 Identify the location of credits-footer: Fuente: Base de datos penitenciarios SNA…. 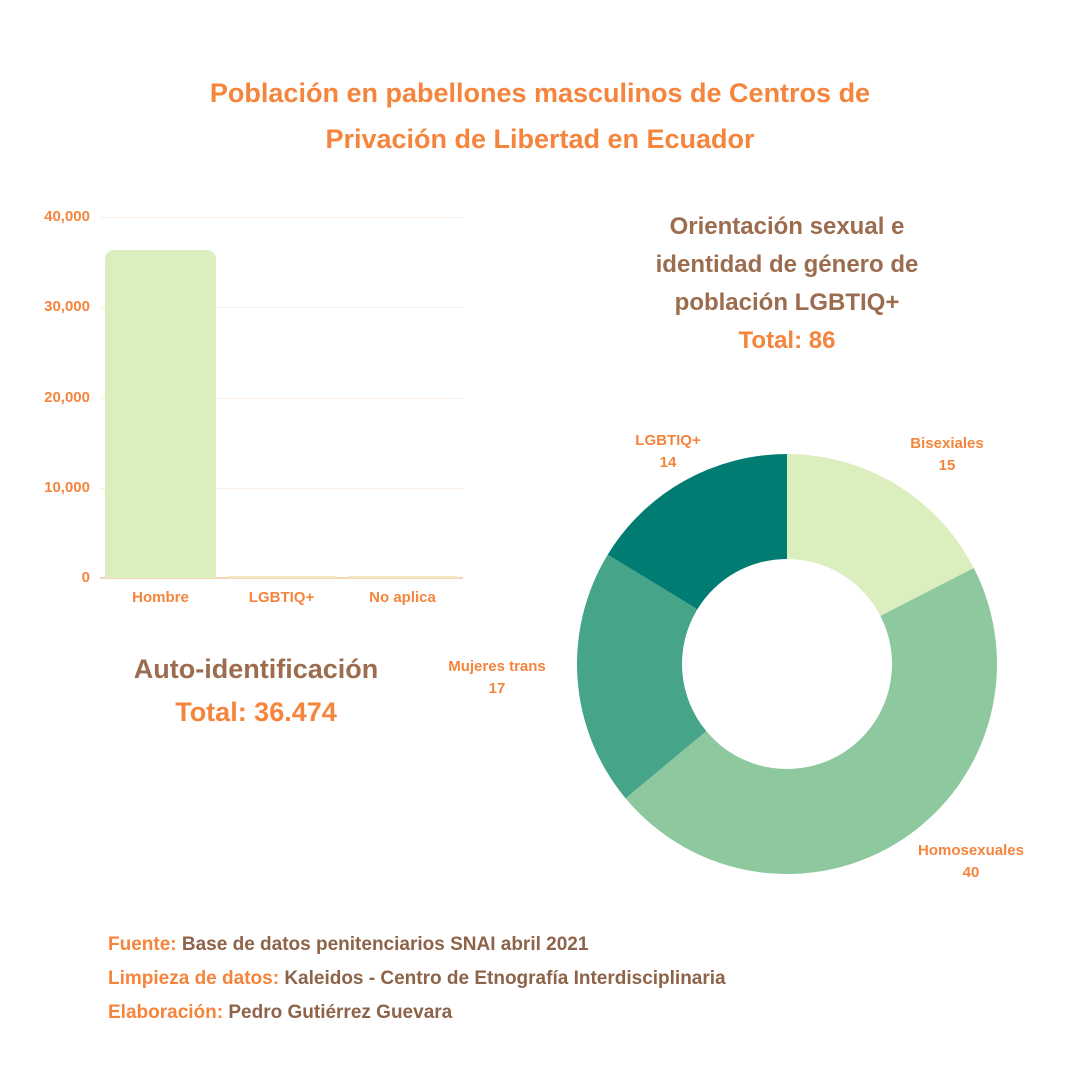
(417, 979).